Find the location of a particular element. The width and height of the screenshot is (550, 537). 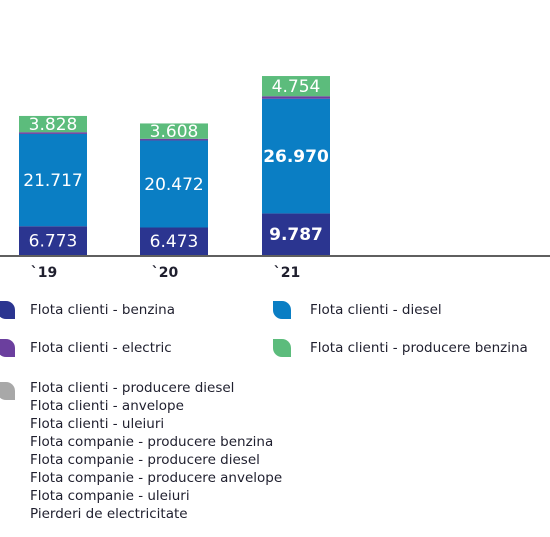

data-label: 6.473 is located at coordinates (174, 242).